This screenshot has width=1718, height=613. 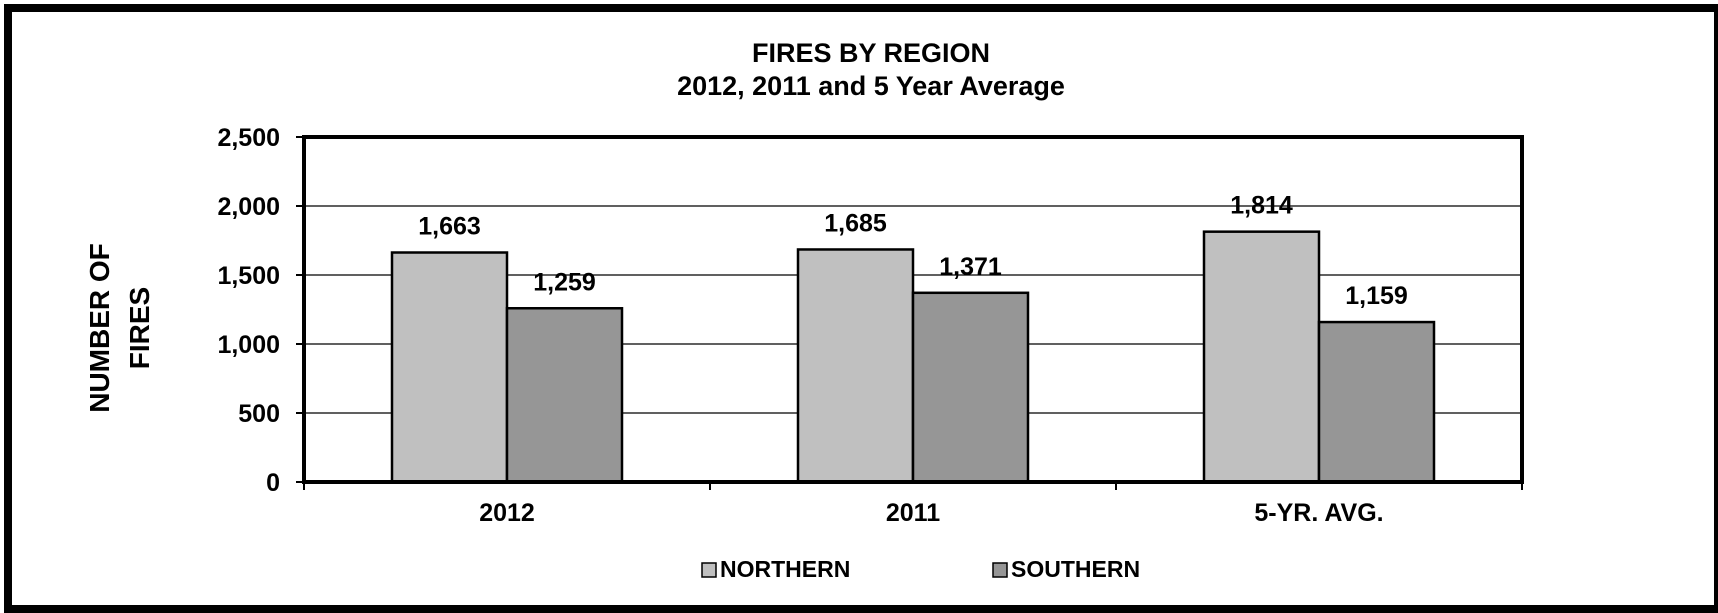 What do you see at coordinates (1318, 513) in the screenshot?
I see `x-tick-label: 5-YR. AVG.` at bounding box center [1318, 513].